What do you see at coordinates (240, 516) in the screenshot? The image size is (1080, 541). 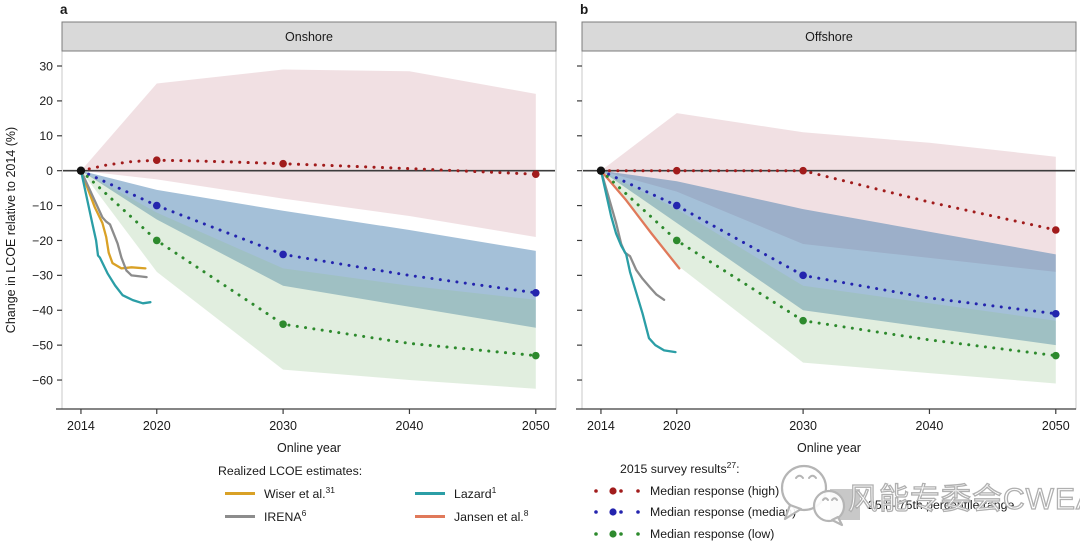 I see `line-swatch-irena` at bounding box center [240, 516].